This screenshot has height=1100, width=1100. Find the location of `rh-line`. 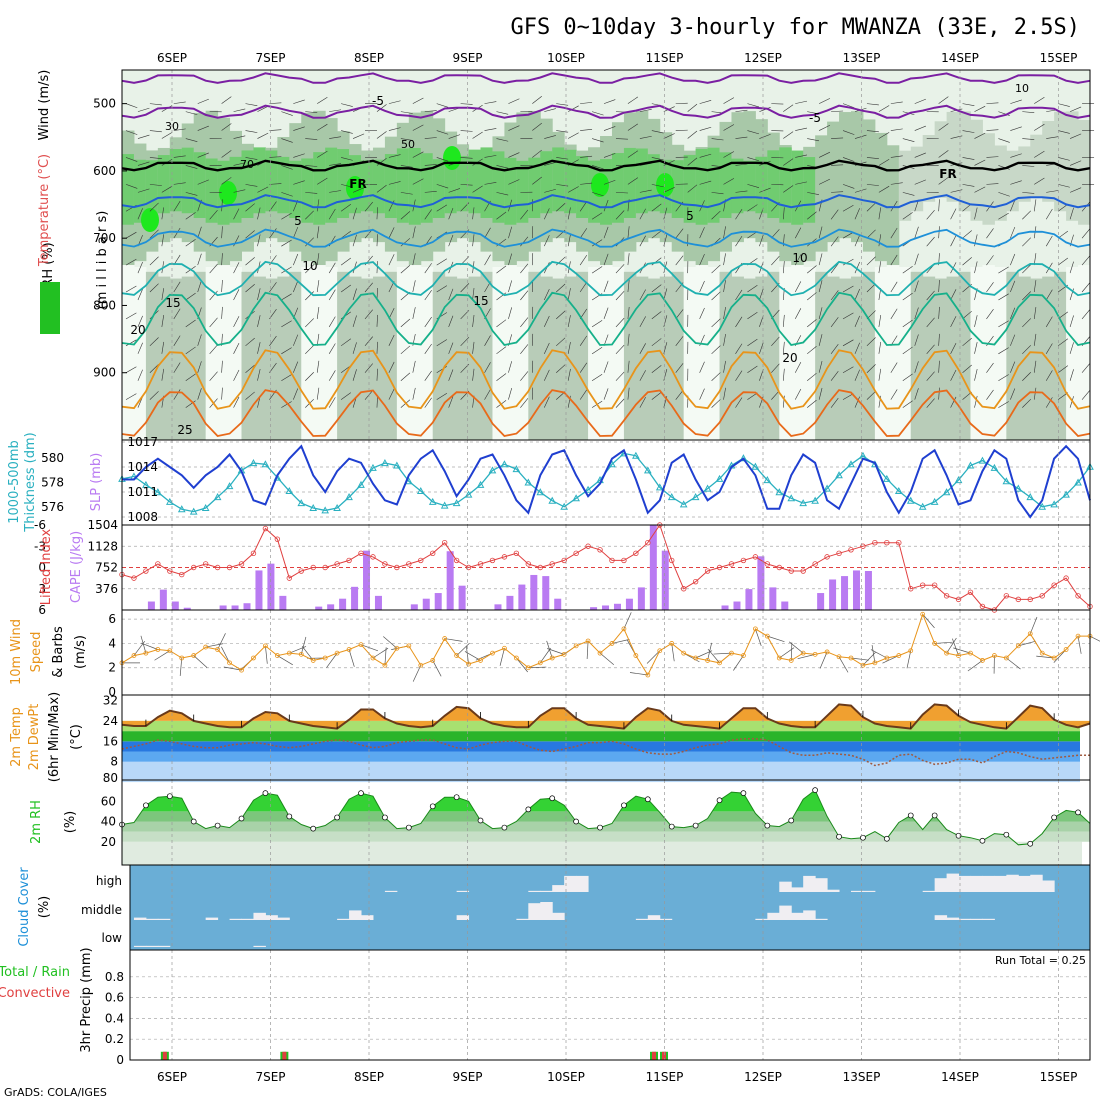

rh-line is located at coordinates (606, 817).